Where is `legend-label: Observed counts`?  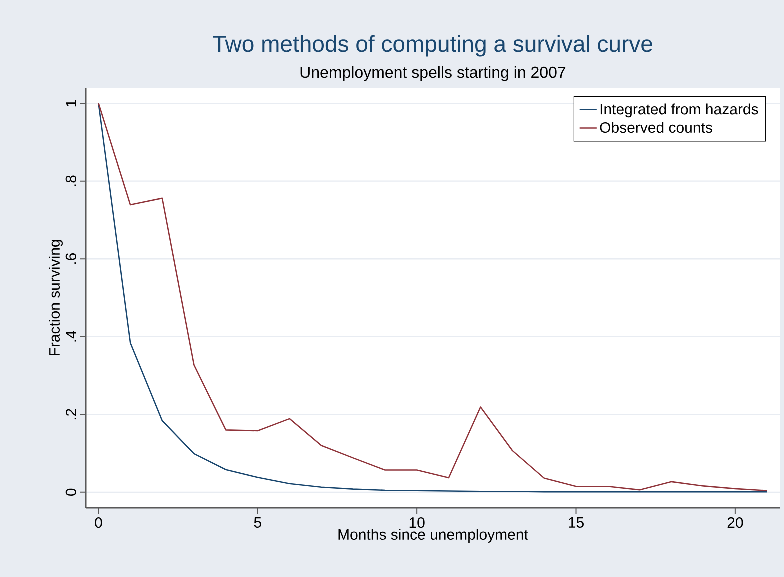 legend-label: Observed counts is located at coordinates (656, 128).